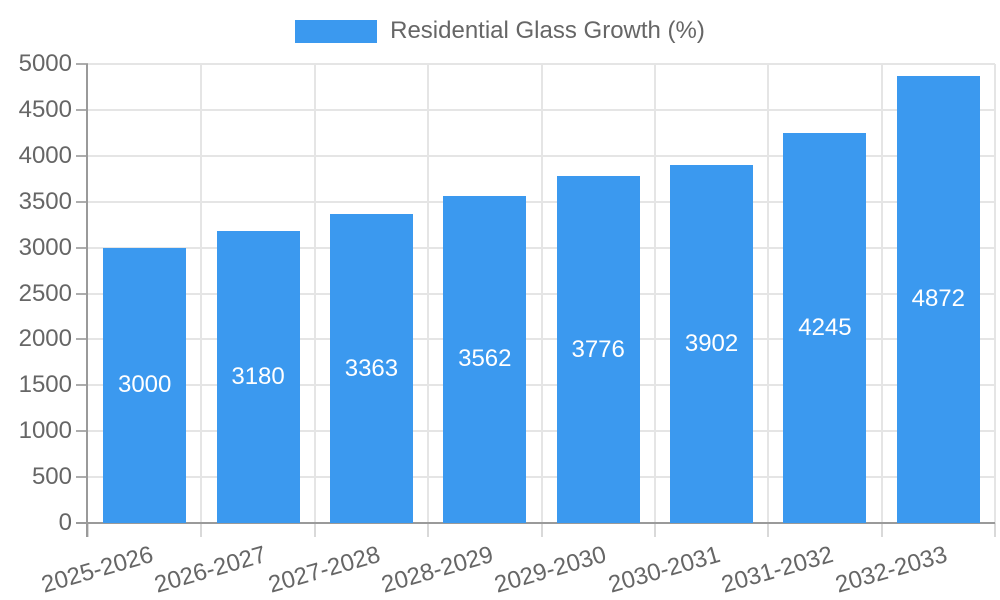 Image resolution: width=1000 pixels, height=600 pixels. I want to click on y-tick-label: 2500, so click(45, 293).